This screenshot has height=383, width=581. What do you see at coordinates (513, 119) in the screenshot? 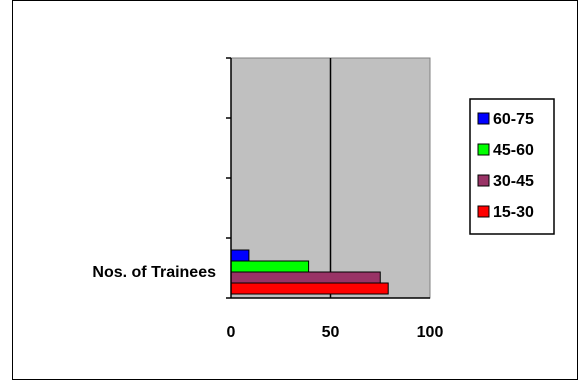
I see `legend-label-60-75: 60-75` at bounding box center [513, 119].